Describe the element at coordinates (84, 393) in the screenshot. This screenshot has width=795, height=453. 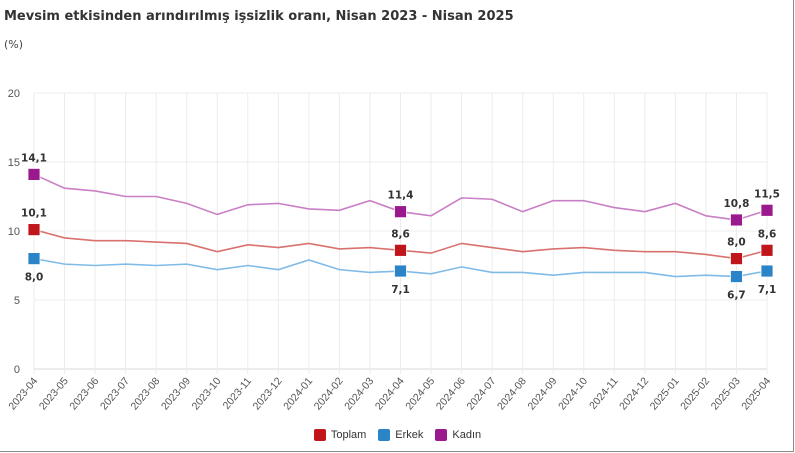
I see `x-tick-label: 2023-06` at that location.